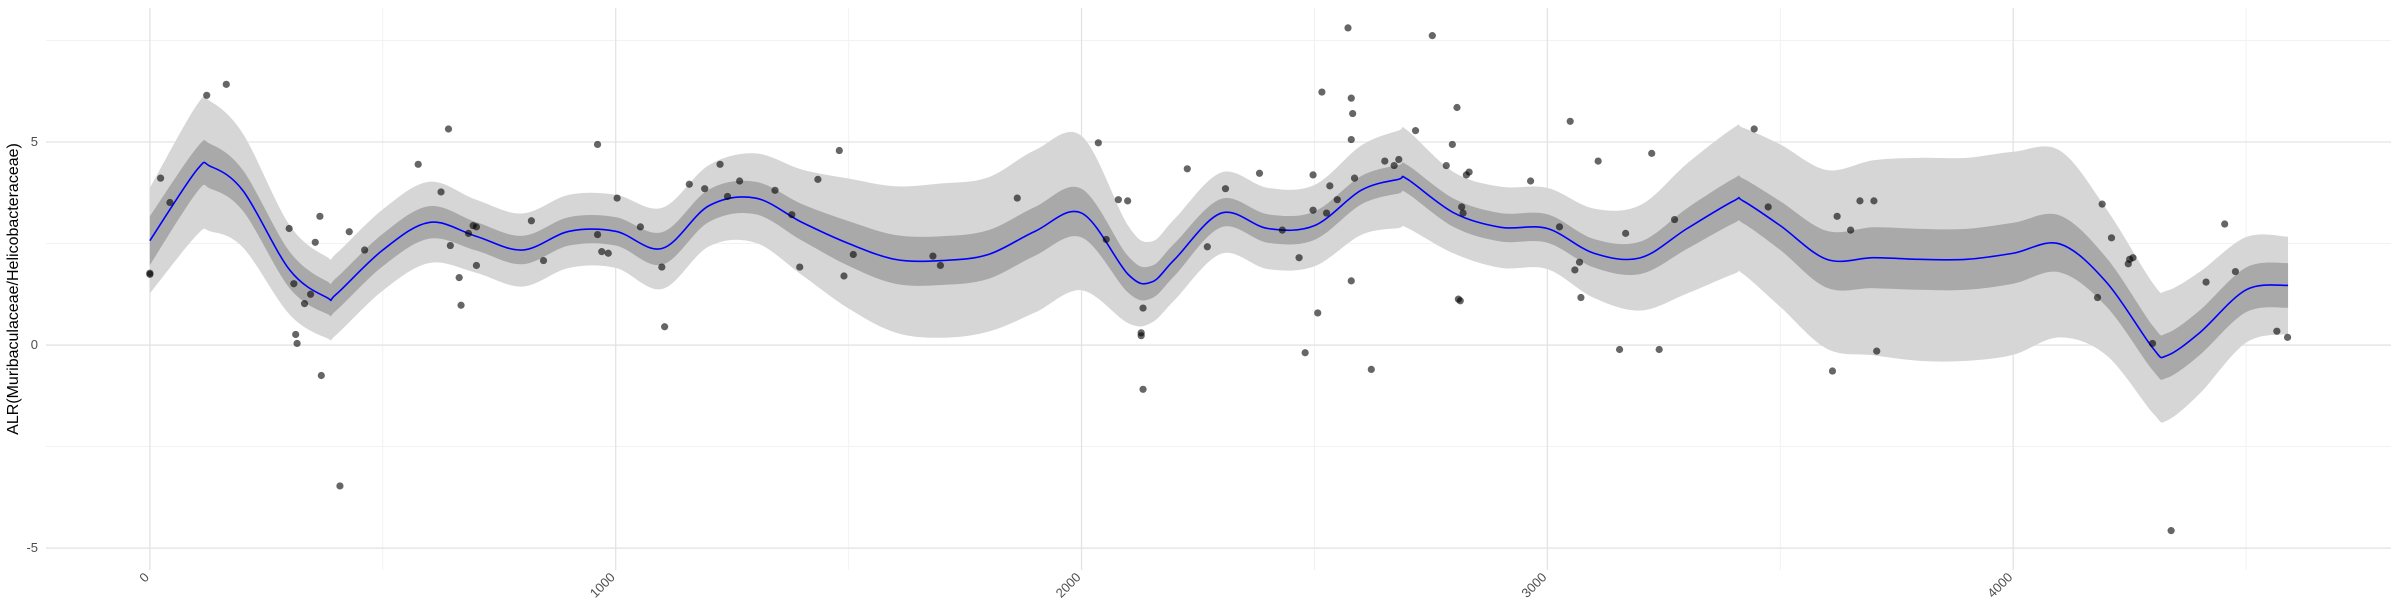  What do you see at coordinates (1068, 585) in the screenshot?
I see `x-tick-label: 2000` at bounding box center [1068, 585].